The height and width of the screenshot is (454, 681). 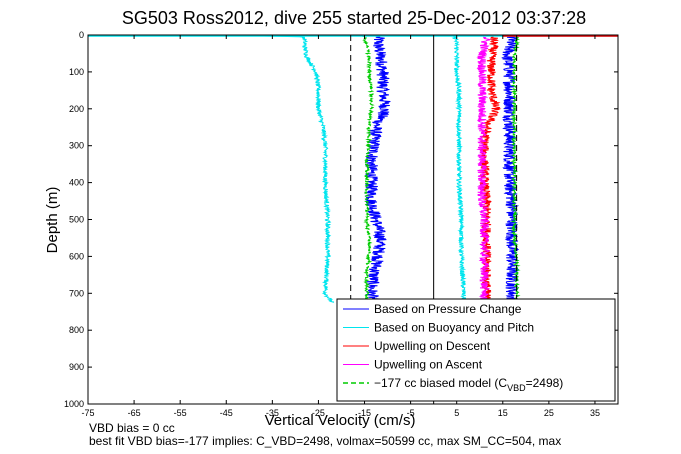 What do you see at coordinates (76, 330) in the screenshot?
I see `y-tick-label: 800` at bounding box center [76, 330].